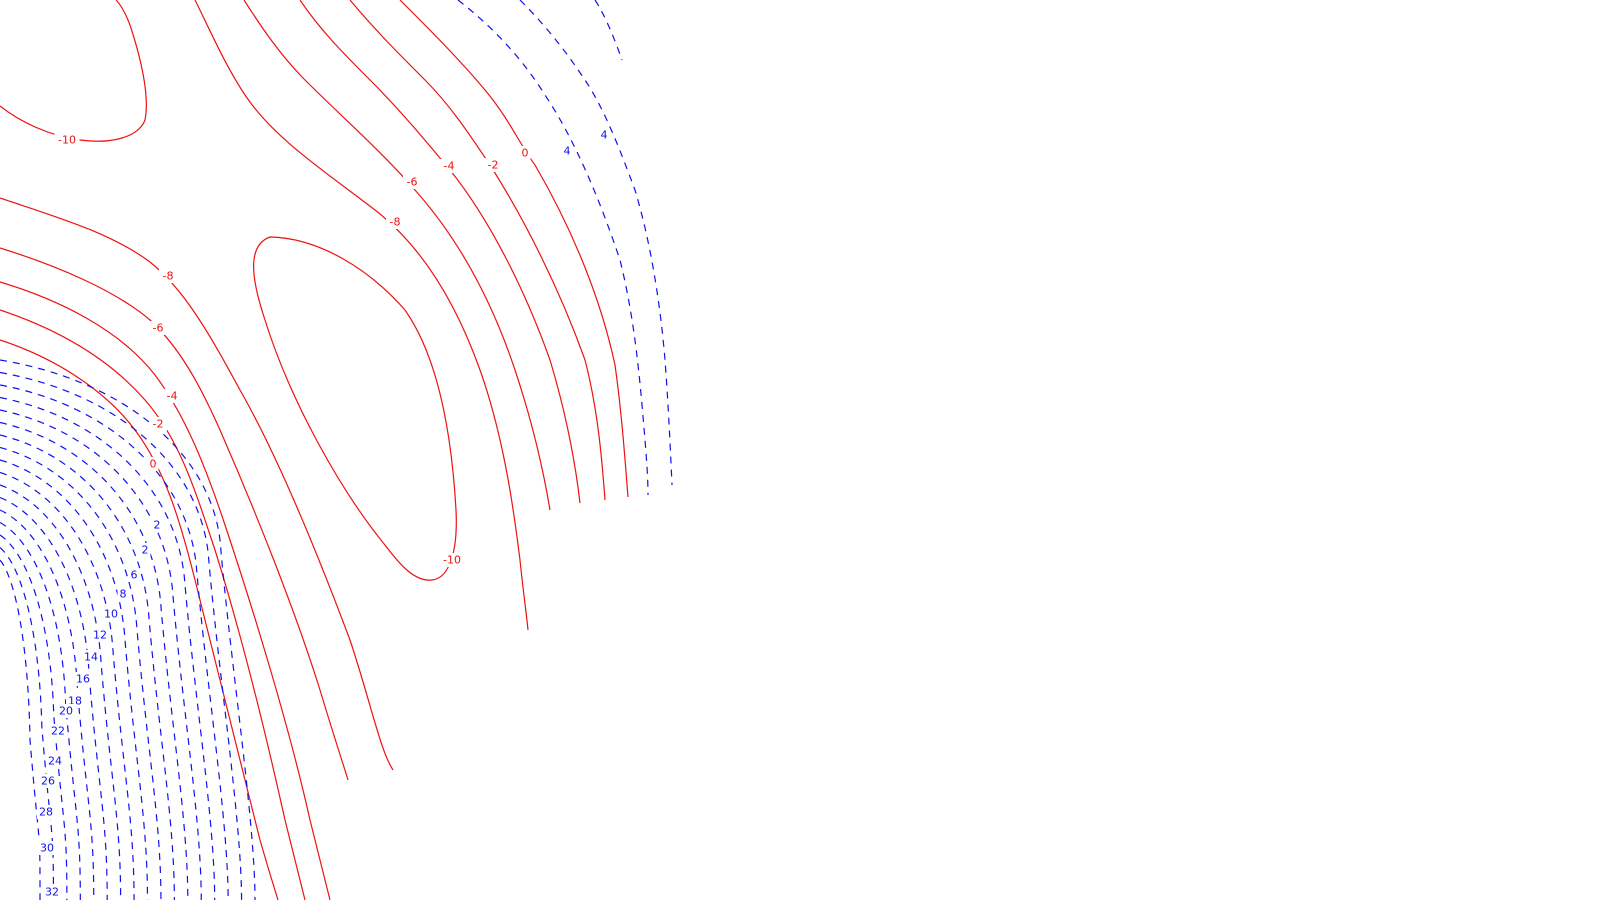 The height and width of the screenshot is (900, 1600). I want to click on contour-line-neg2-left, so click(153, 604).